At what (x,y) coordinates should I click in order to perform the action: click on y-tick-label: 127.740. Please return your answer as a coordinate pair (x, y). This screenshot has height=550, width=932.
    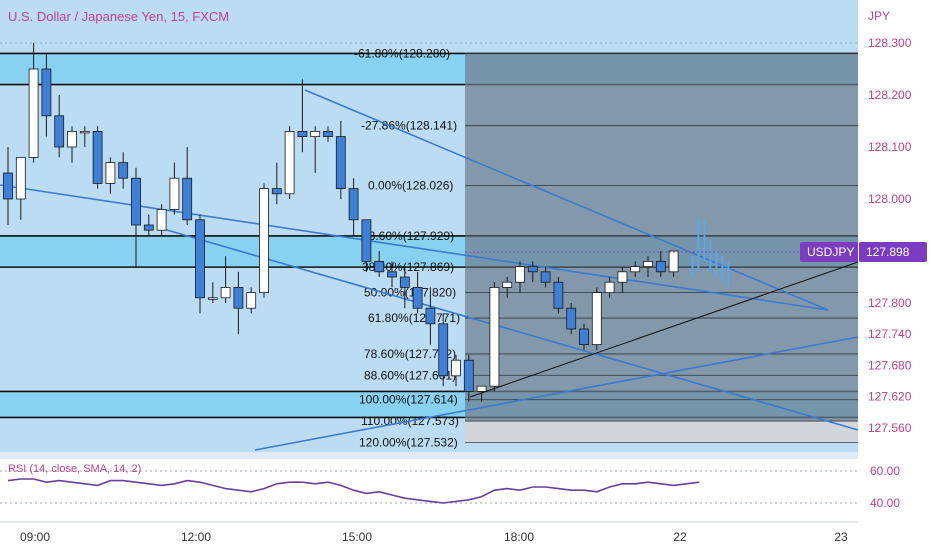
    Looking at the image, I should click on (890, 334).